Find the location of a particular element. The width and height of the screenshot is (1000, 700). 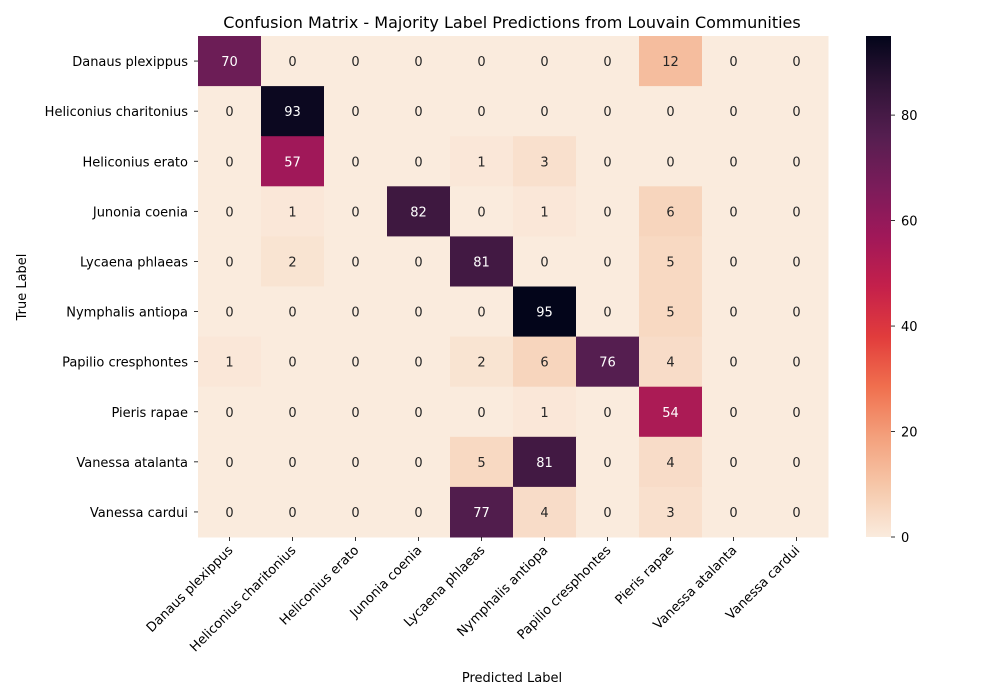

cell-value-label: 93 is located at coordinates (292, 112).